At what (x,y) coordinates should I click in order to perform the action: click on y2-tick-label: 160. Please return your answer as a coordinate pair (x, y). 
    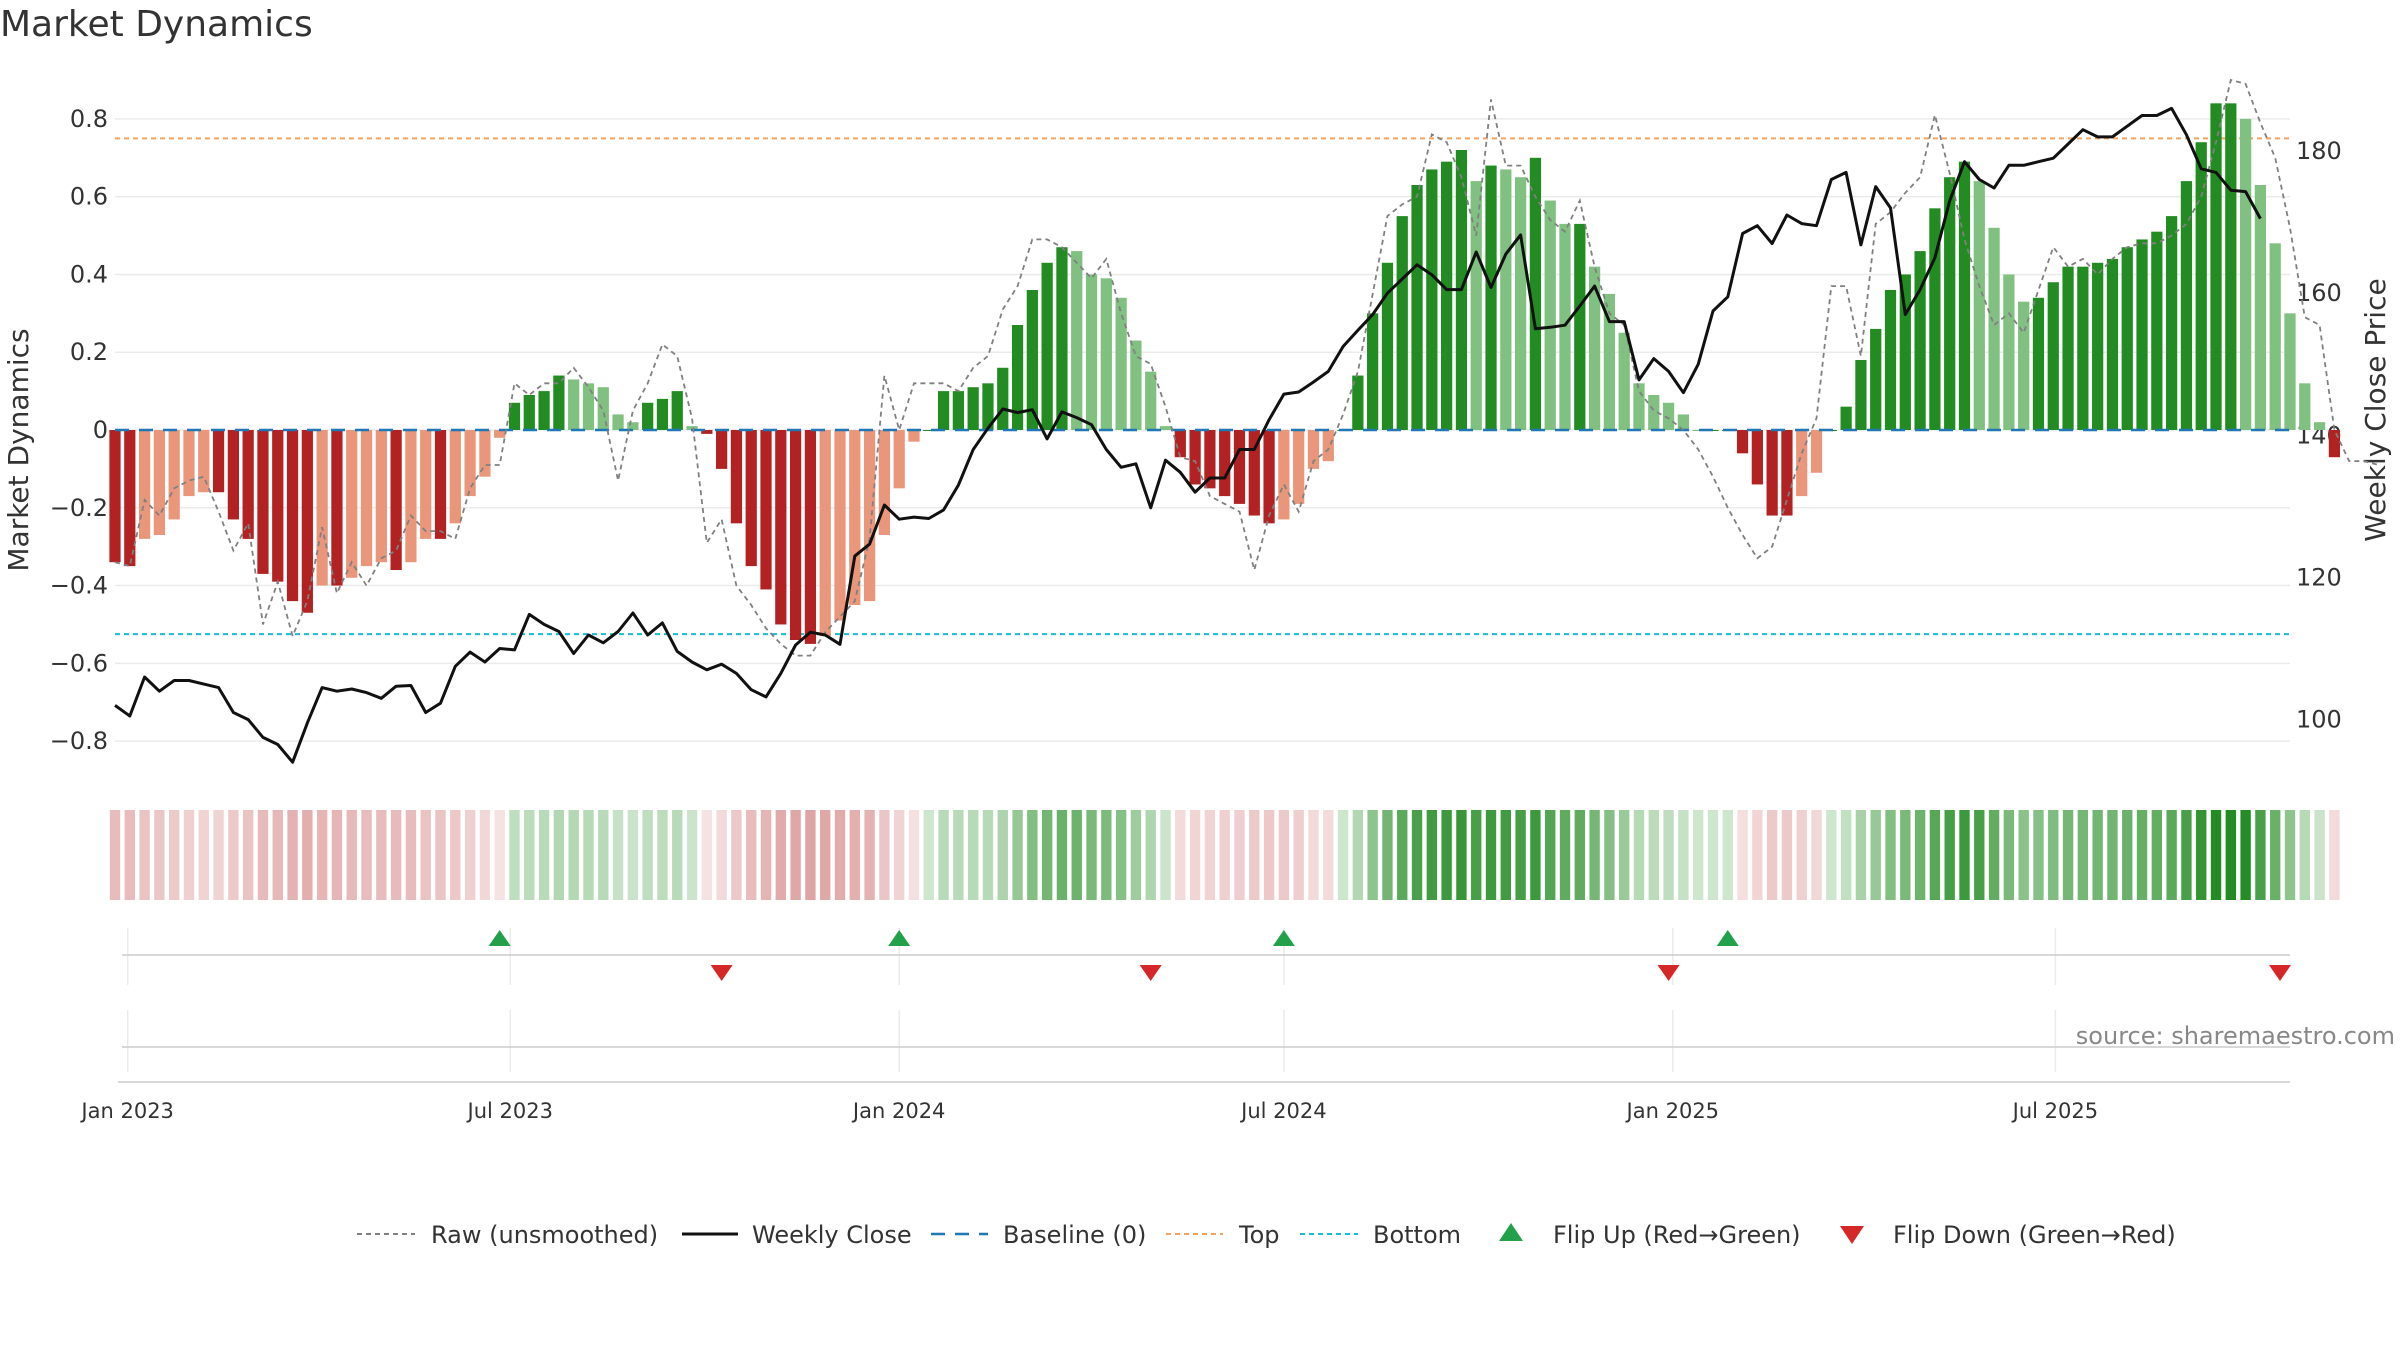
    Looking at the image, I should click on (2319, 293).